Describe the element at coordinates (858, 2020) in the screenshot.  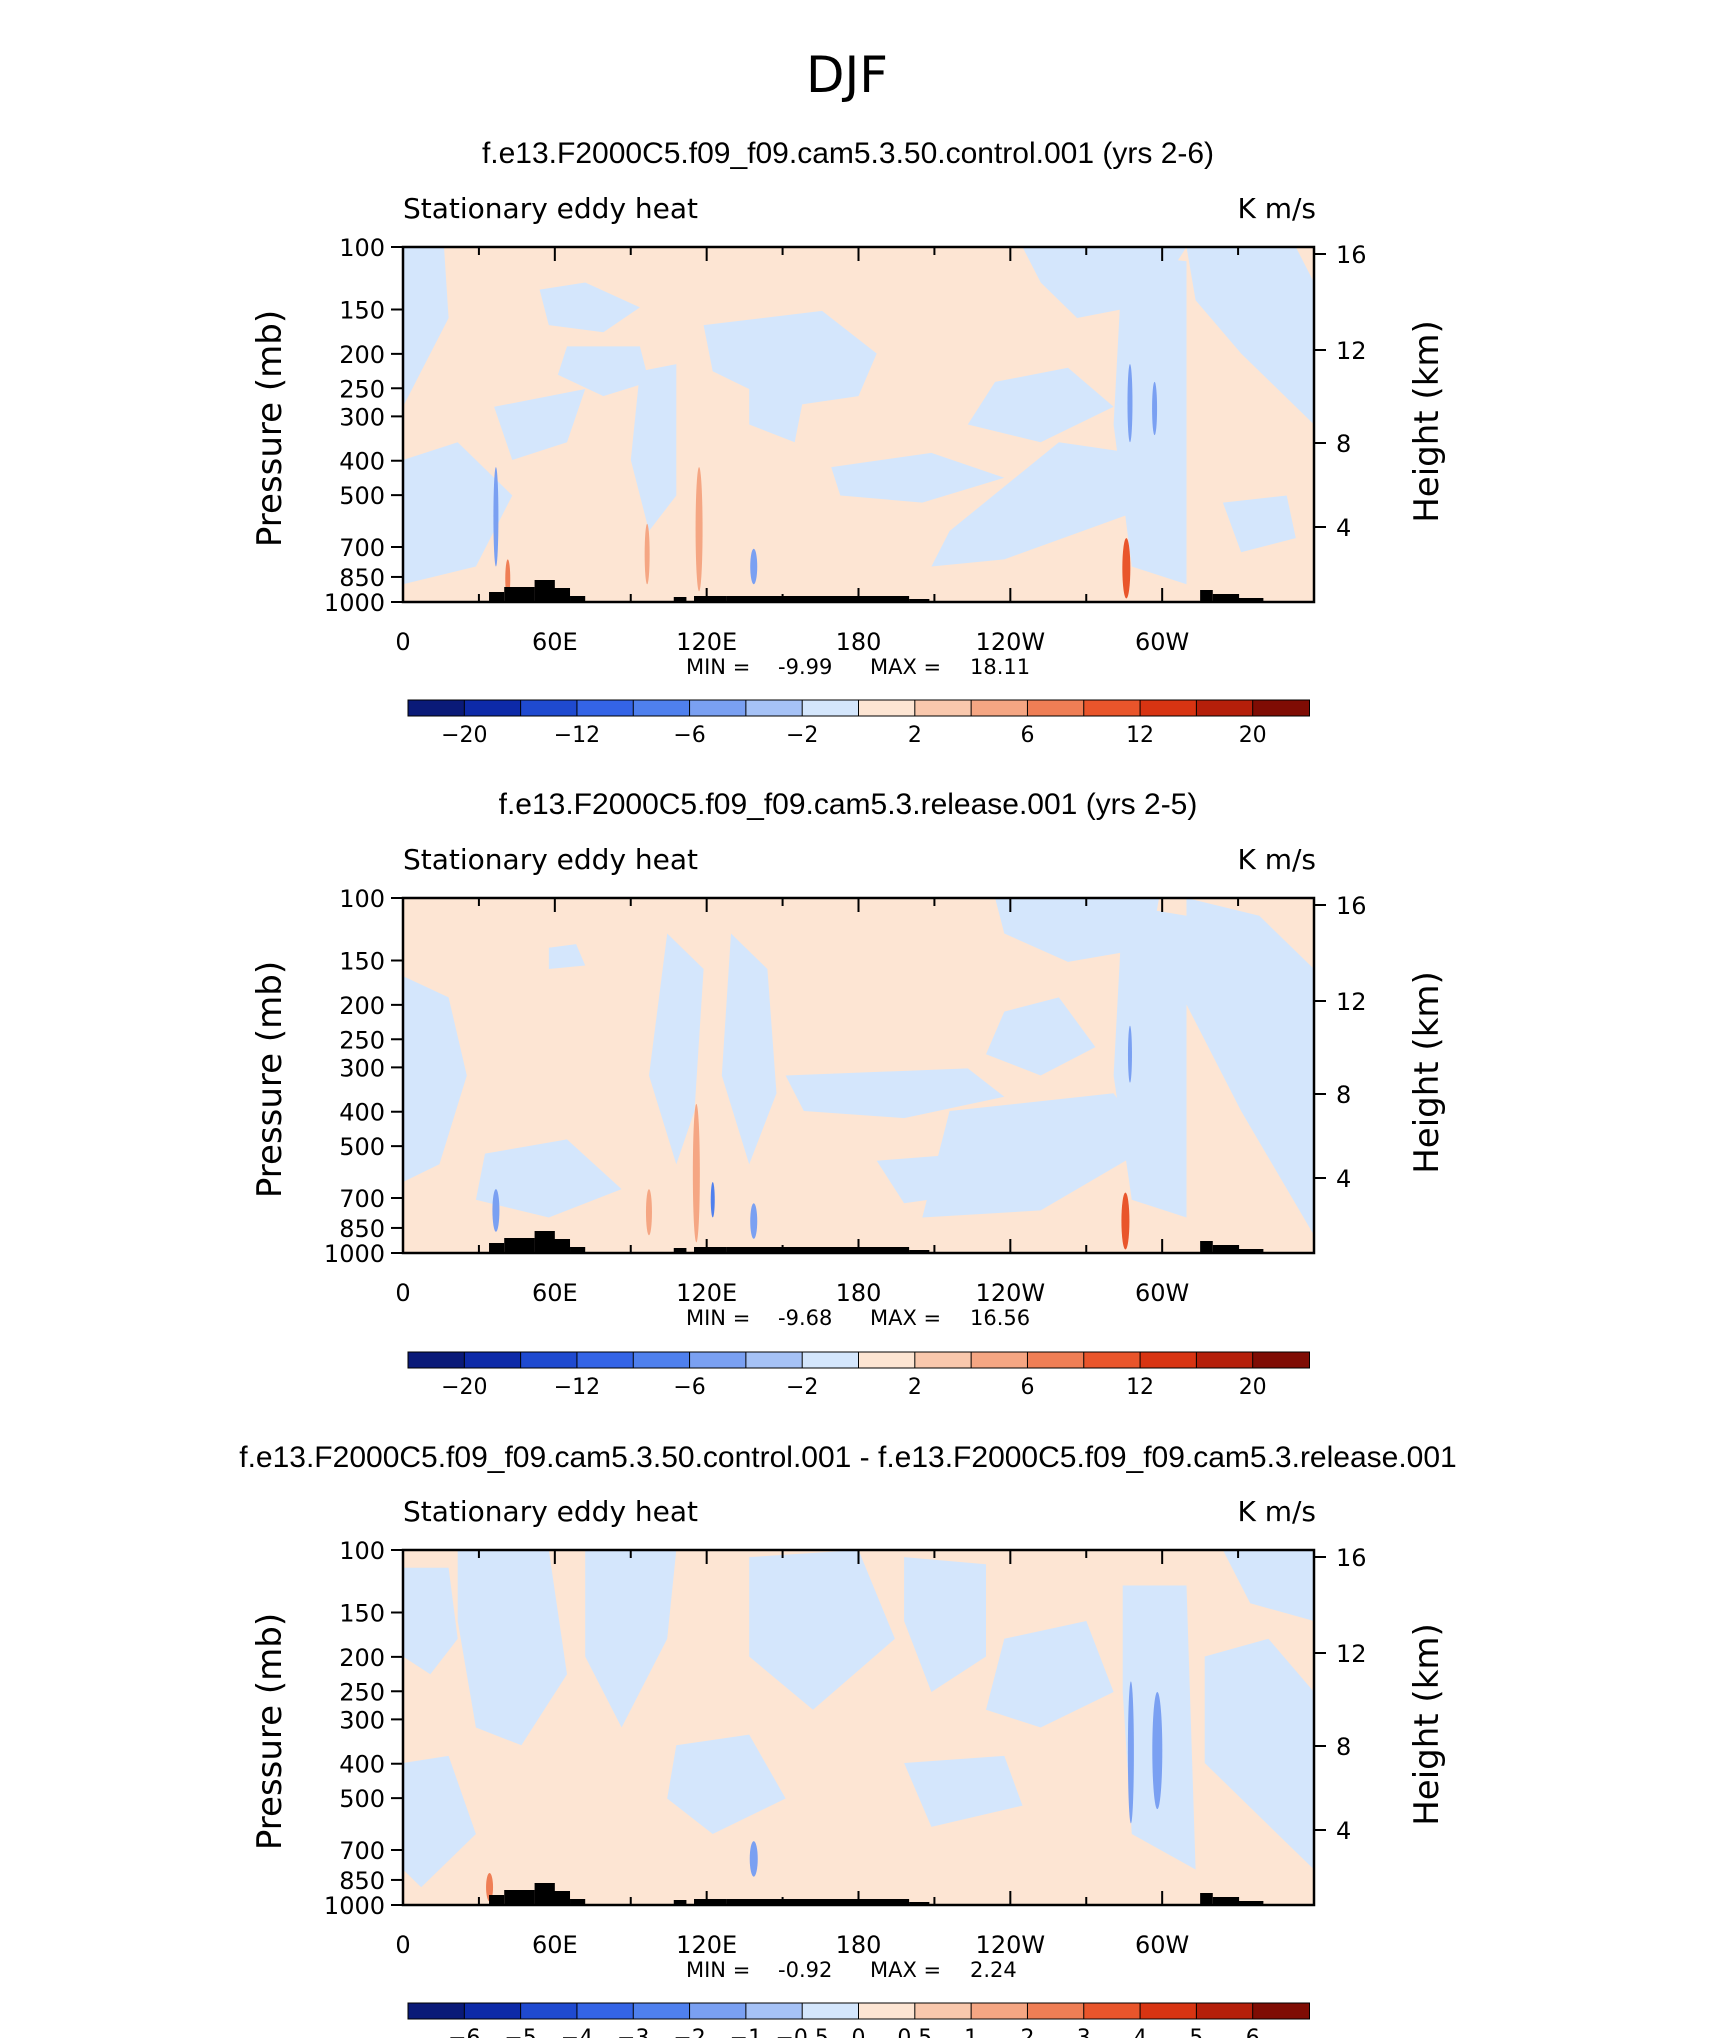
I see `colorbar: −6 −5 −4 −3 −2 −1 −0.5 0 0.5 1 2 3 4 5 6` at that location.